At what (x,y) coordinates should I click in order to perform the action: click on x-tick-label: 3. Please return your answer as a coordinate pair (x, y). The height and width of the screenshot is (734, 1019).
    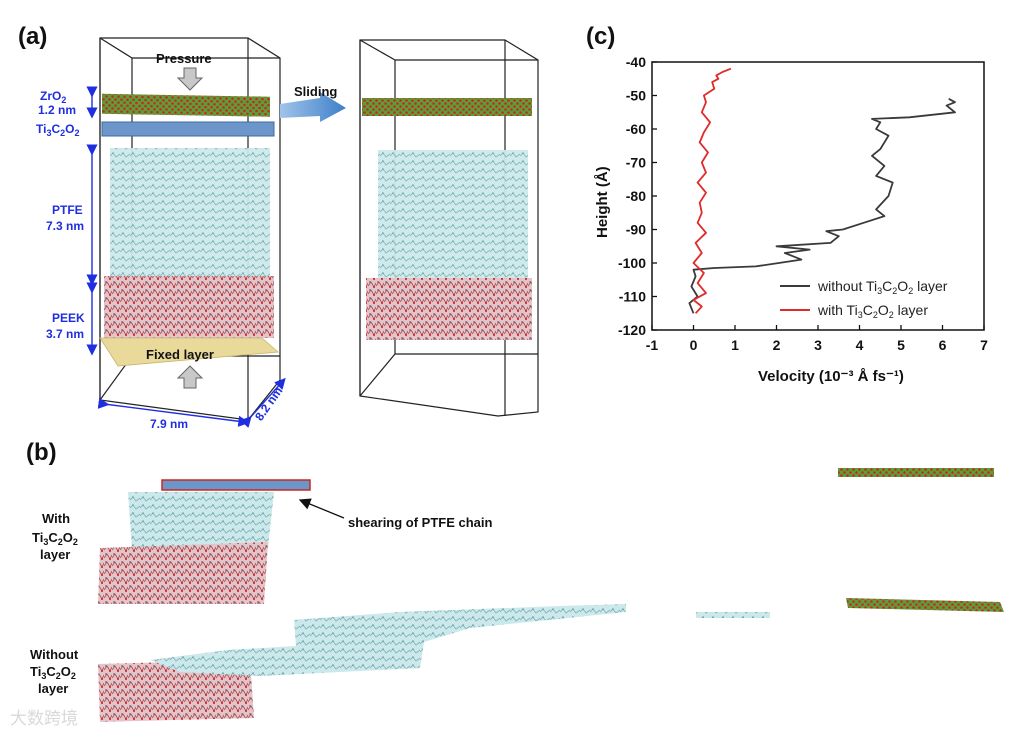
    Looking at the image, I should click on (818, 345).